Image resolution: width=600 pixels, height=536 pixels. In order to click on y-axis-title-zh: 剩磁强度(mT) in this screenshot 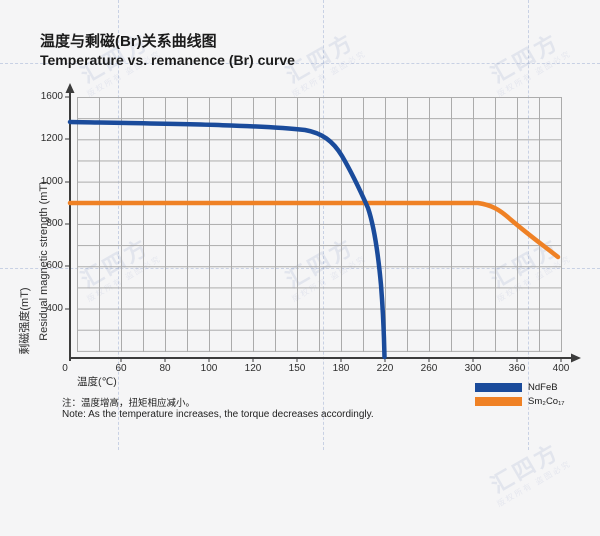, I will do `click(25, 321)`.